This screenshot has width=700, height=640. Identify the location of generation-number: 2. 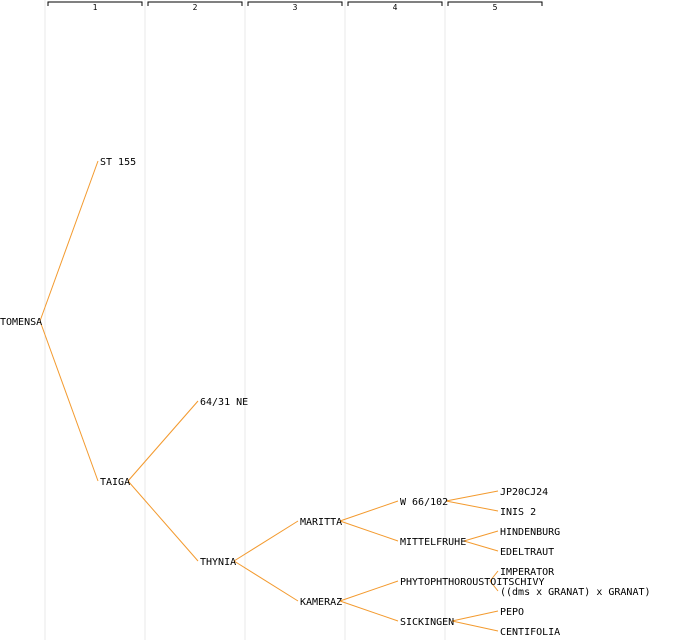
(195, 7).